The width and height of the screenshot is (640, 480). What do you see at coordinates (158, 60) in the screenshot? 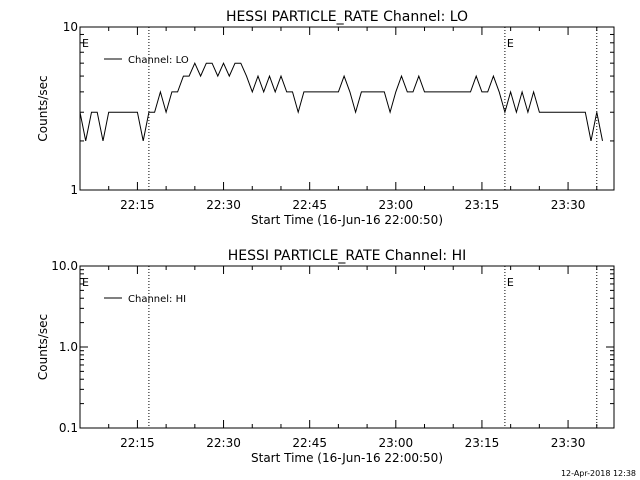
I see `legend-label: Channel: LO` at bounding box center [158, 60].